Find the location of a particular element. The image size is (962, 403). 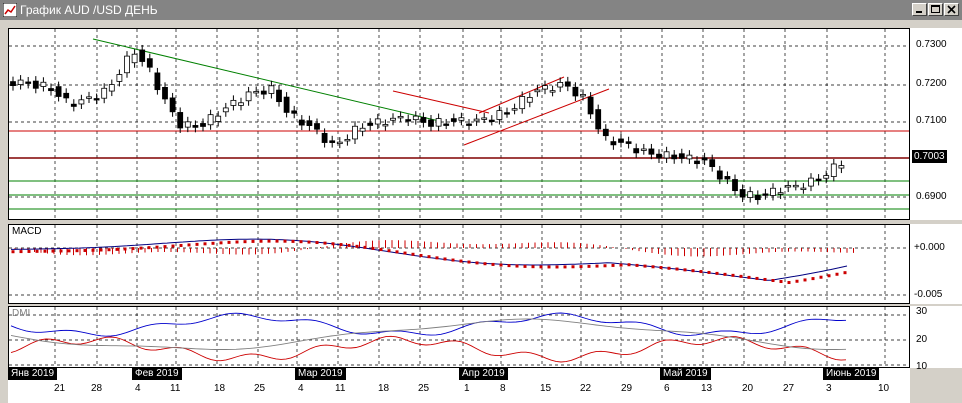

dmi-pane: DMI is located at coordinates (459, 337).